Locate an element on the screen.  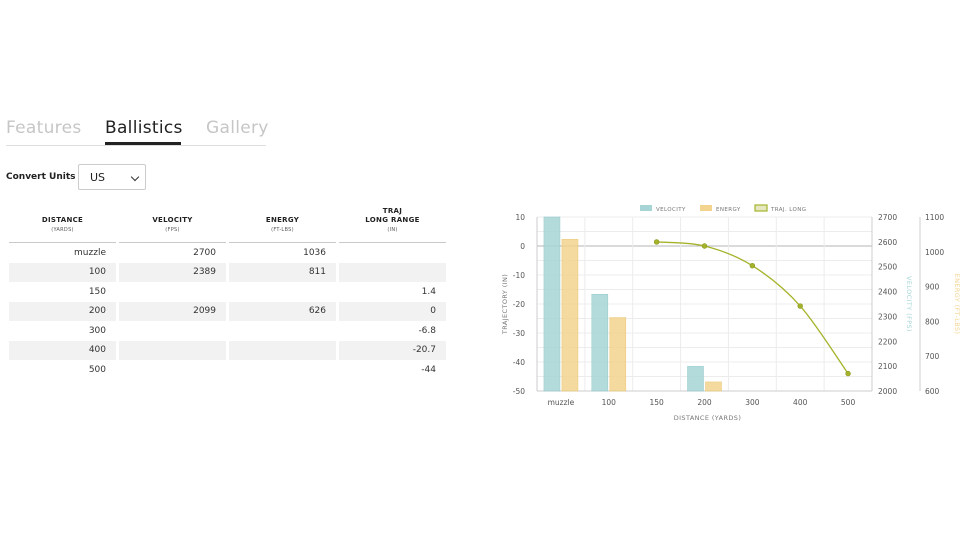
energy-tick-label: 900 is located at coordinates (932, 287).